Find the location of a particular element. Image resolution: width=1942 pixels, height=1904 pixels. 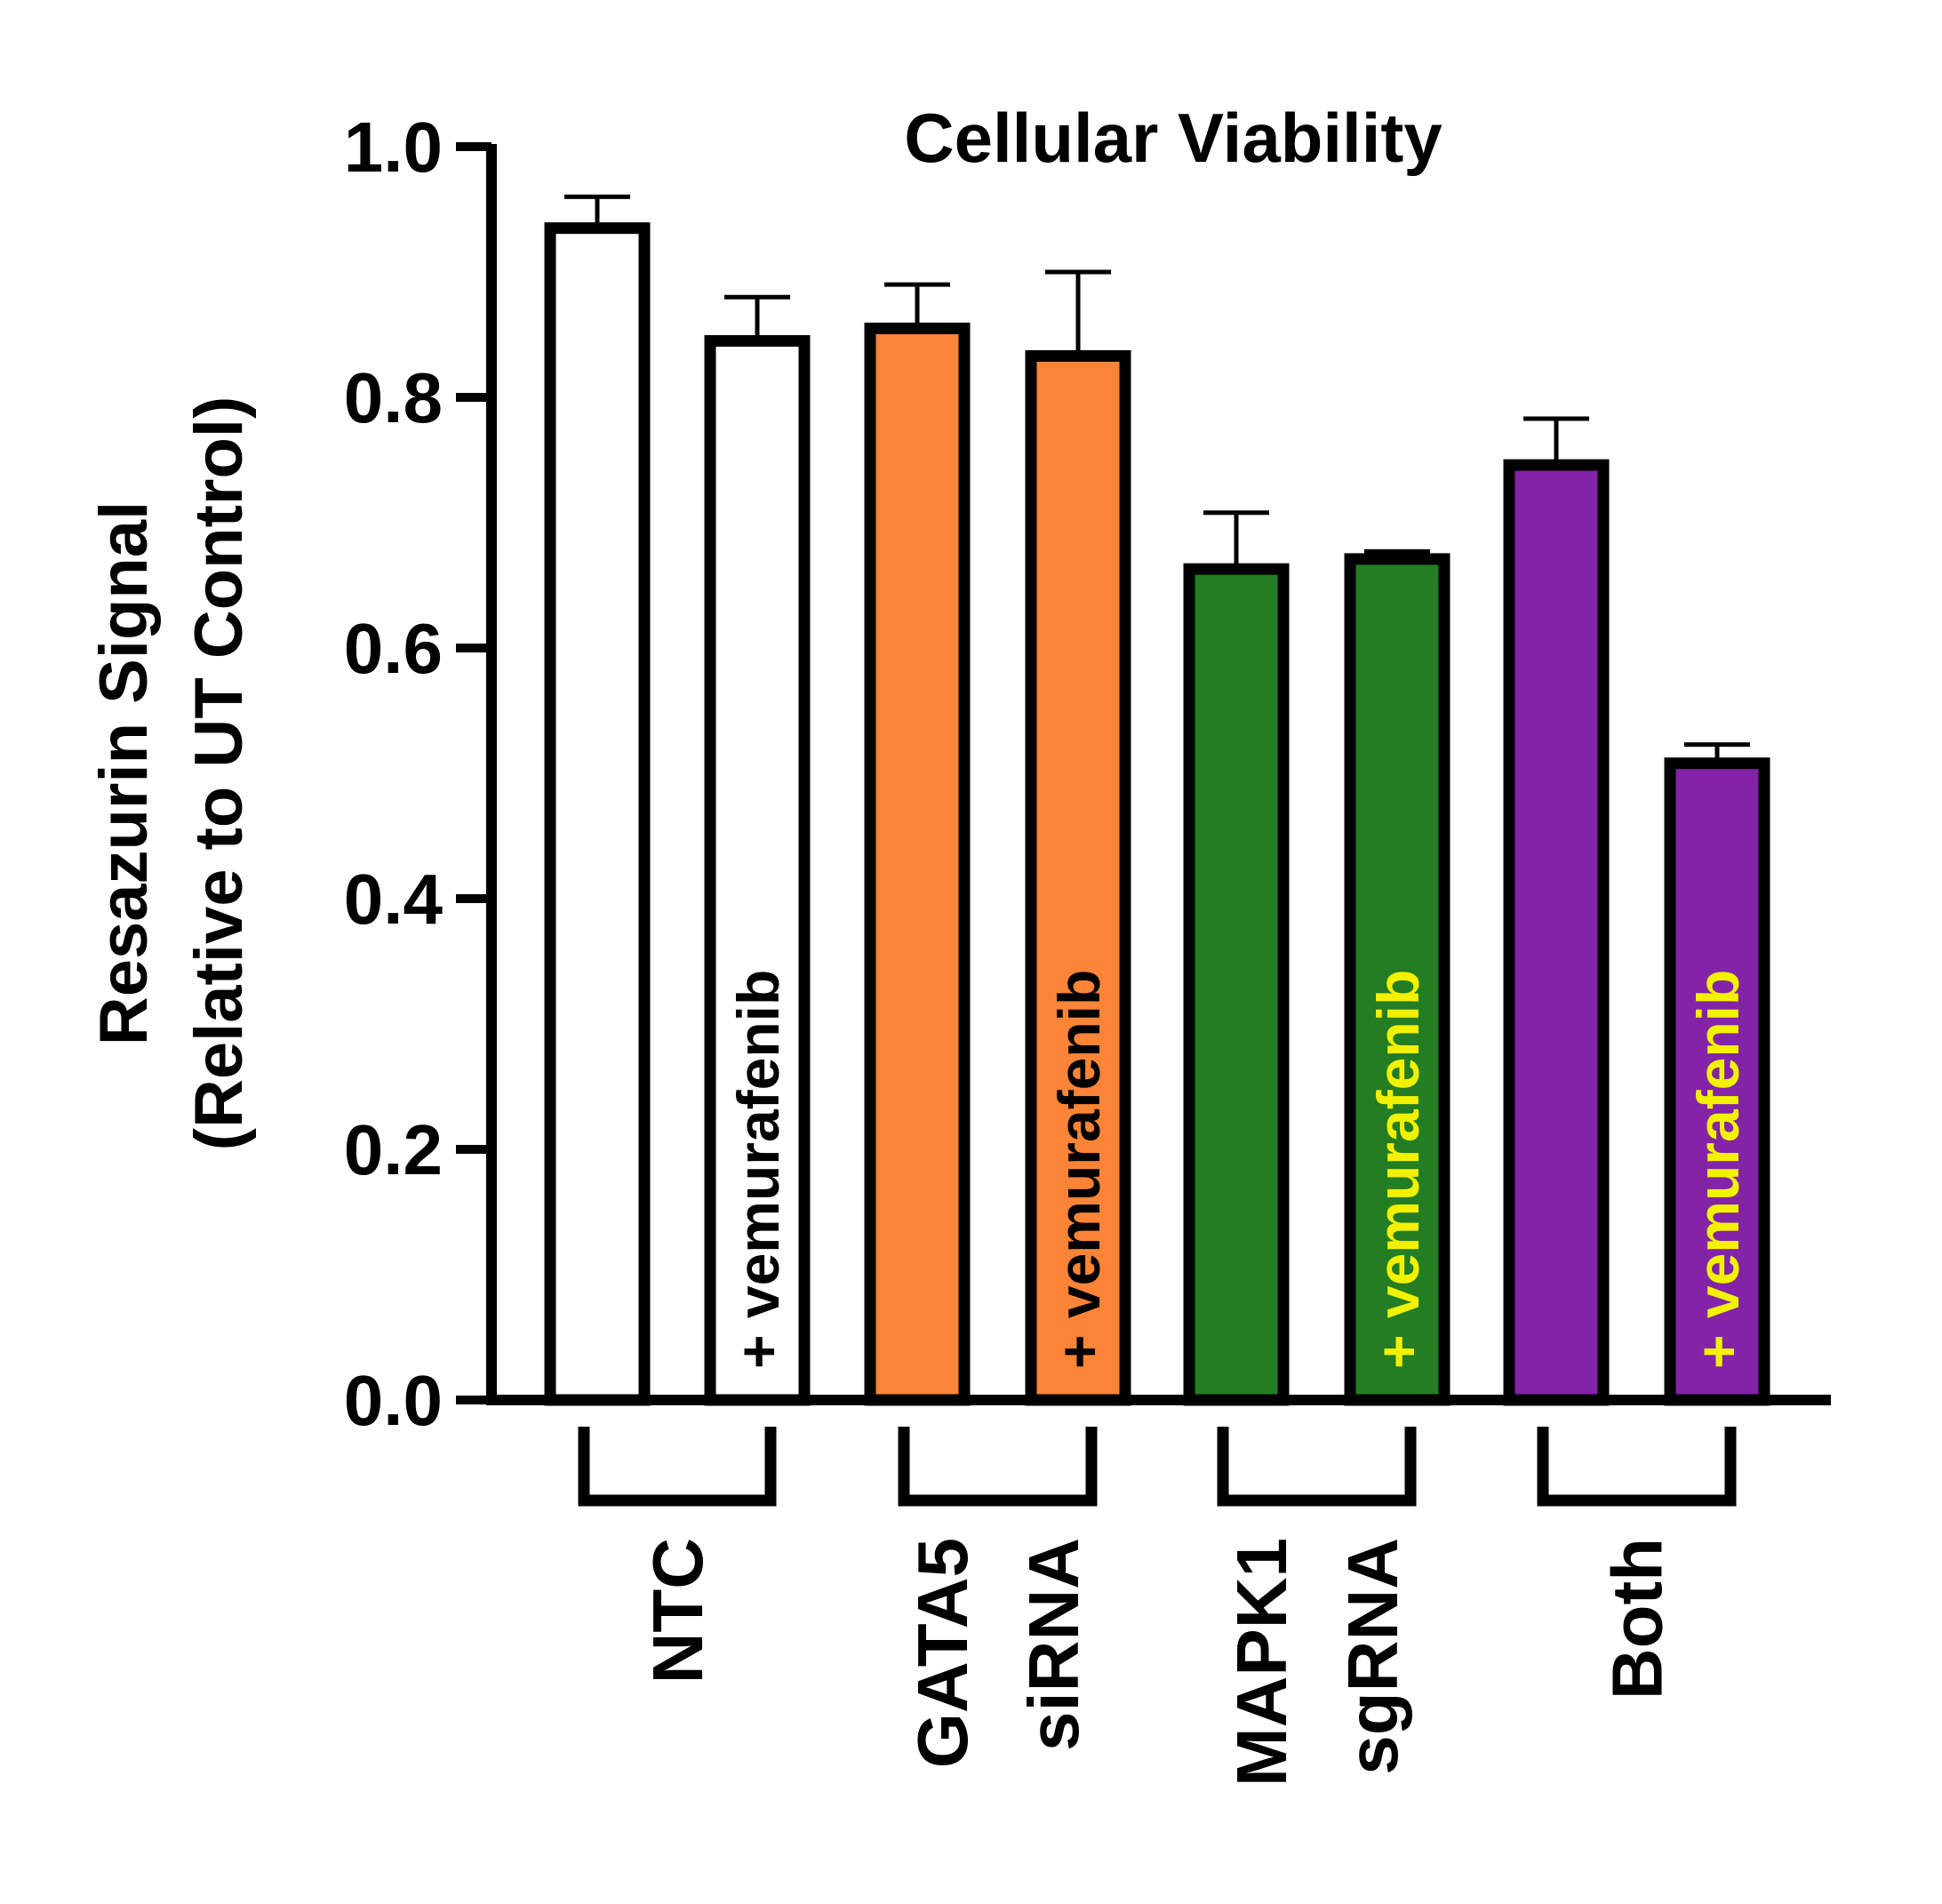

group-label-line: GATA5 is located at coordinates (942, 1653).